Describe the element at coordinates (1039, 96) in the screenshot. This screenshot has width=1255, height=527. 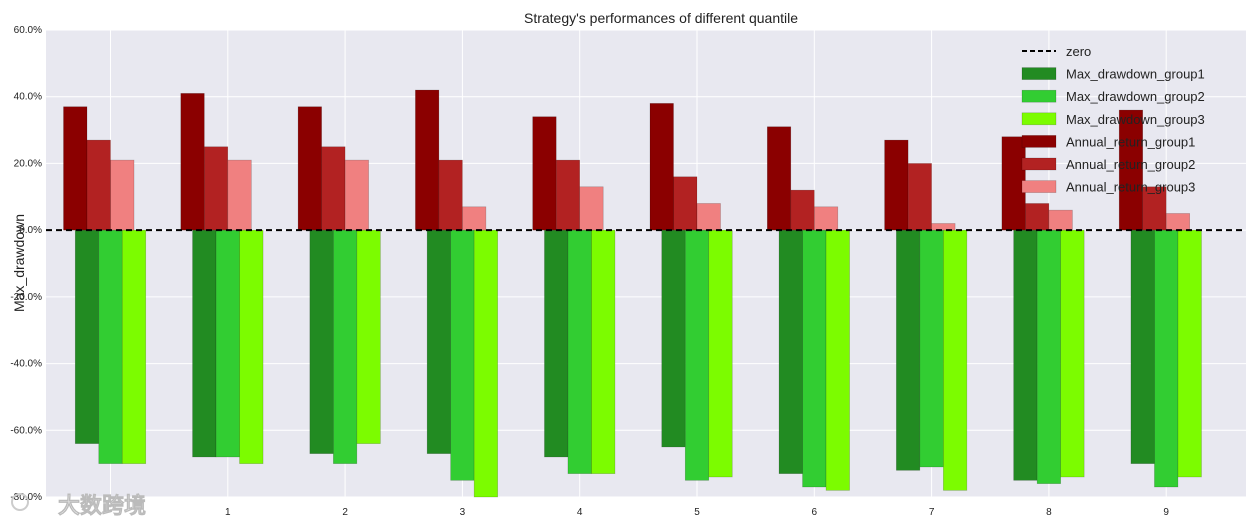
I see `legend-swatch-max-drawdown-group2` at that location.